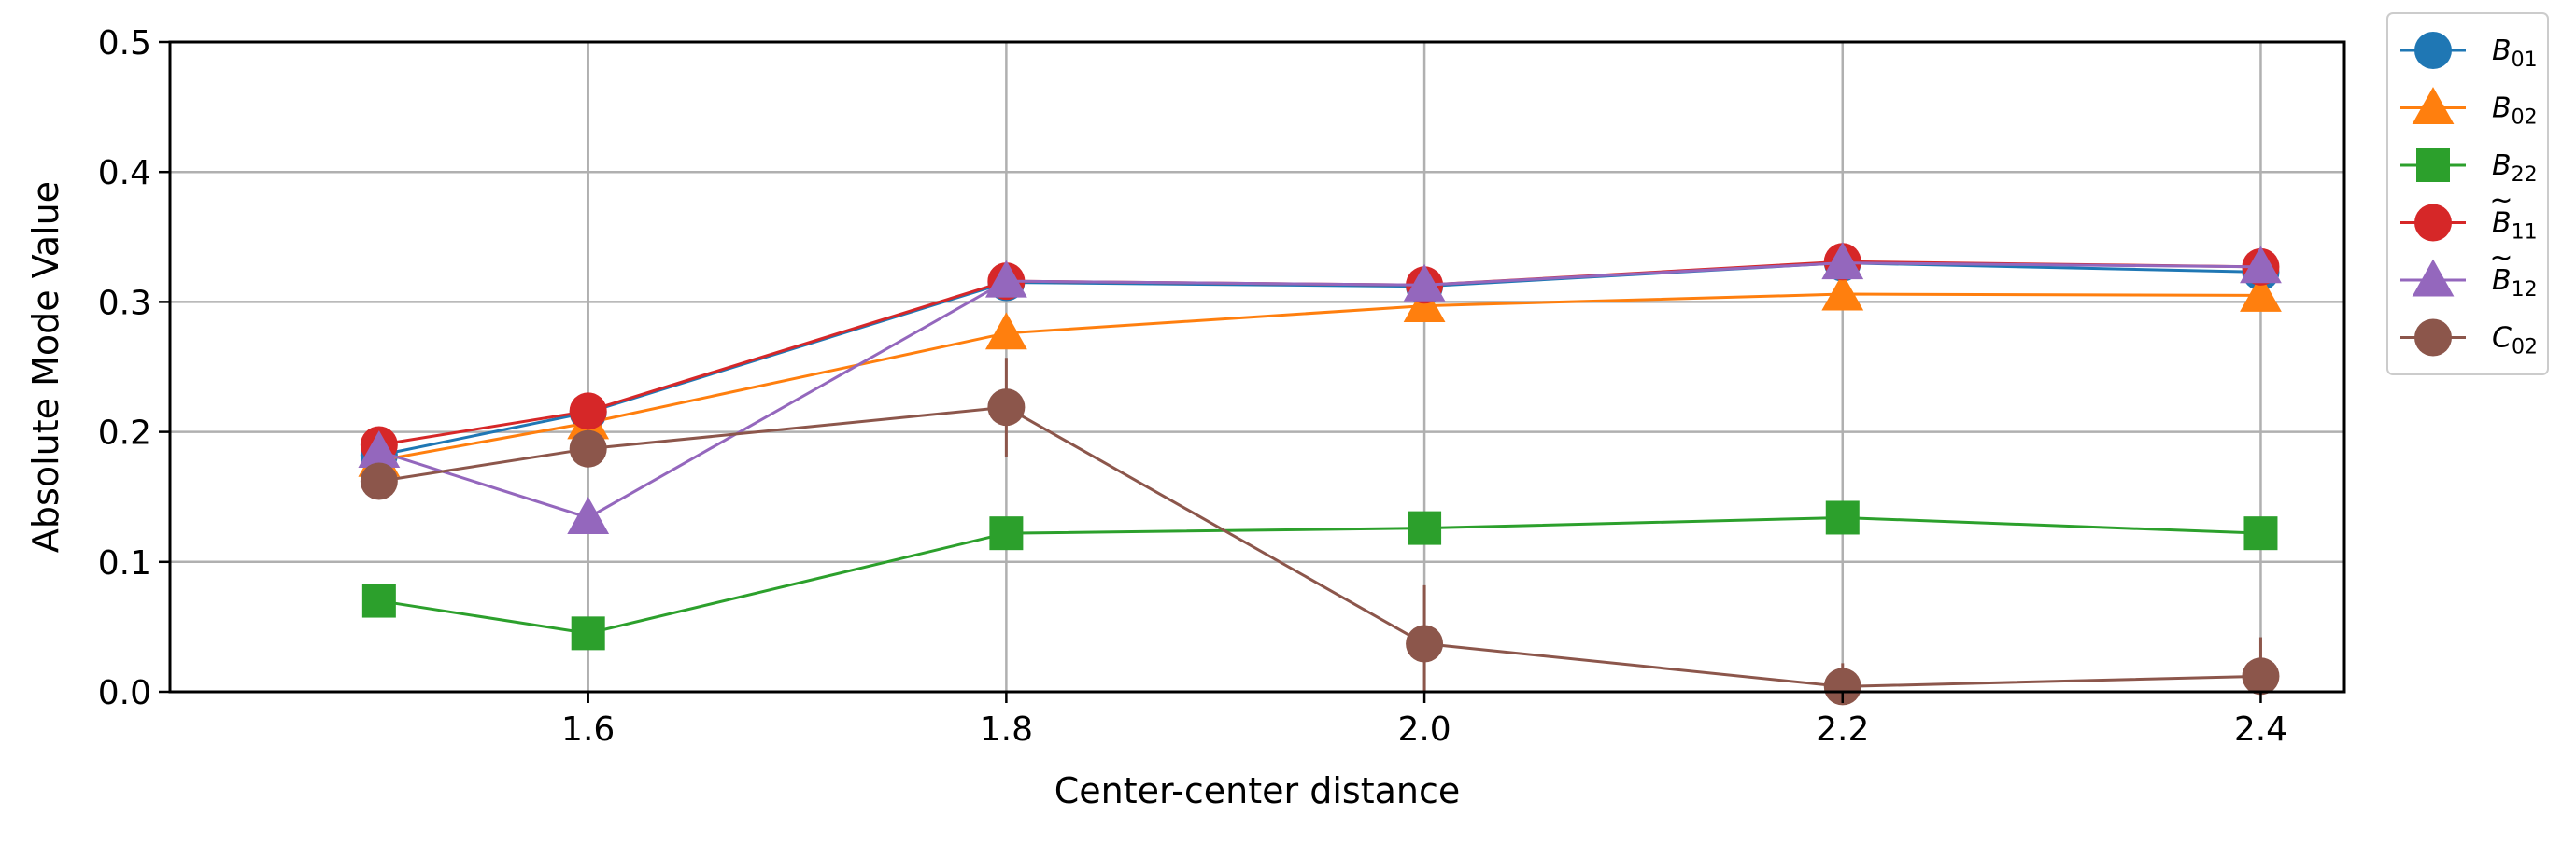 The image size is (2576, 844). I want to click on x-tick-label: 2.4, so click(2260, 729).